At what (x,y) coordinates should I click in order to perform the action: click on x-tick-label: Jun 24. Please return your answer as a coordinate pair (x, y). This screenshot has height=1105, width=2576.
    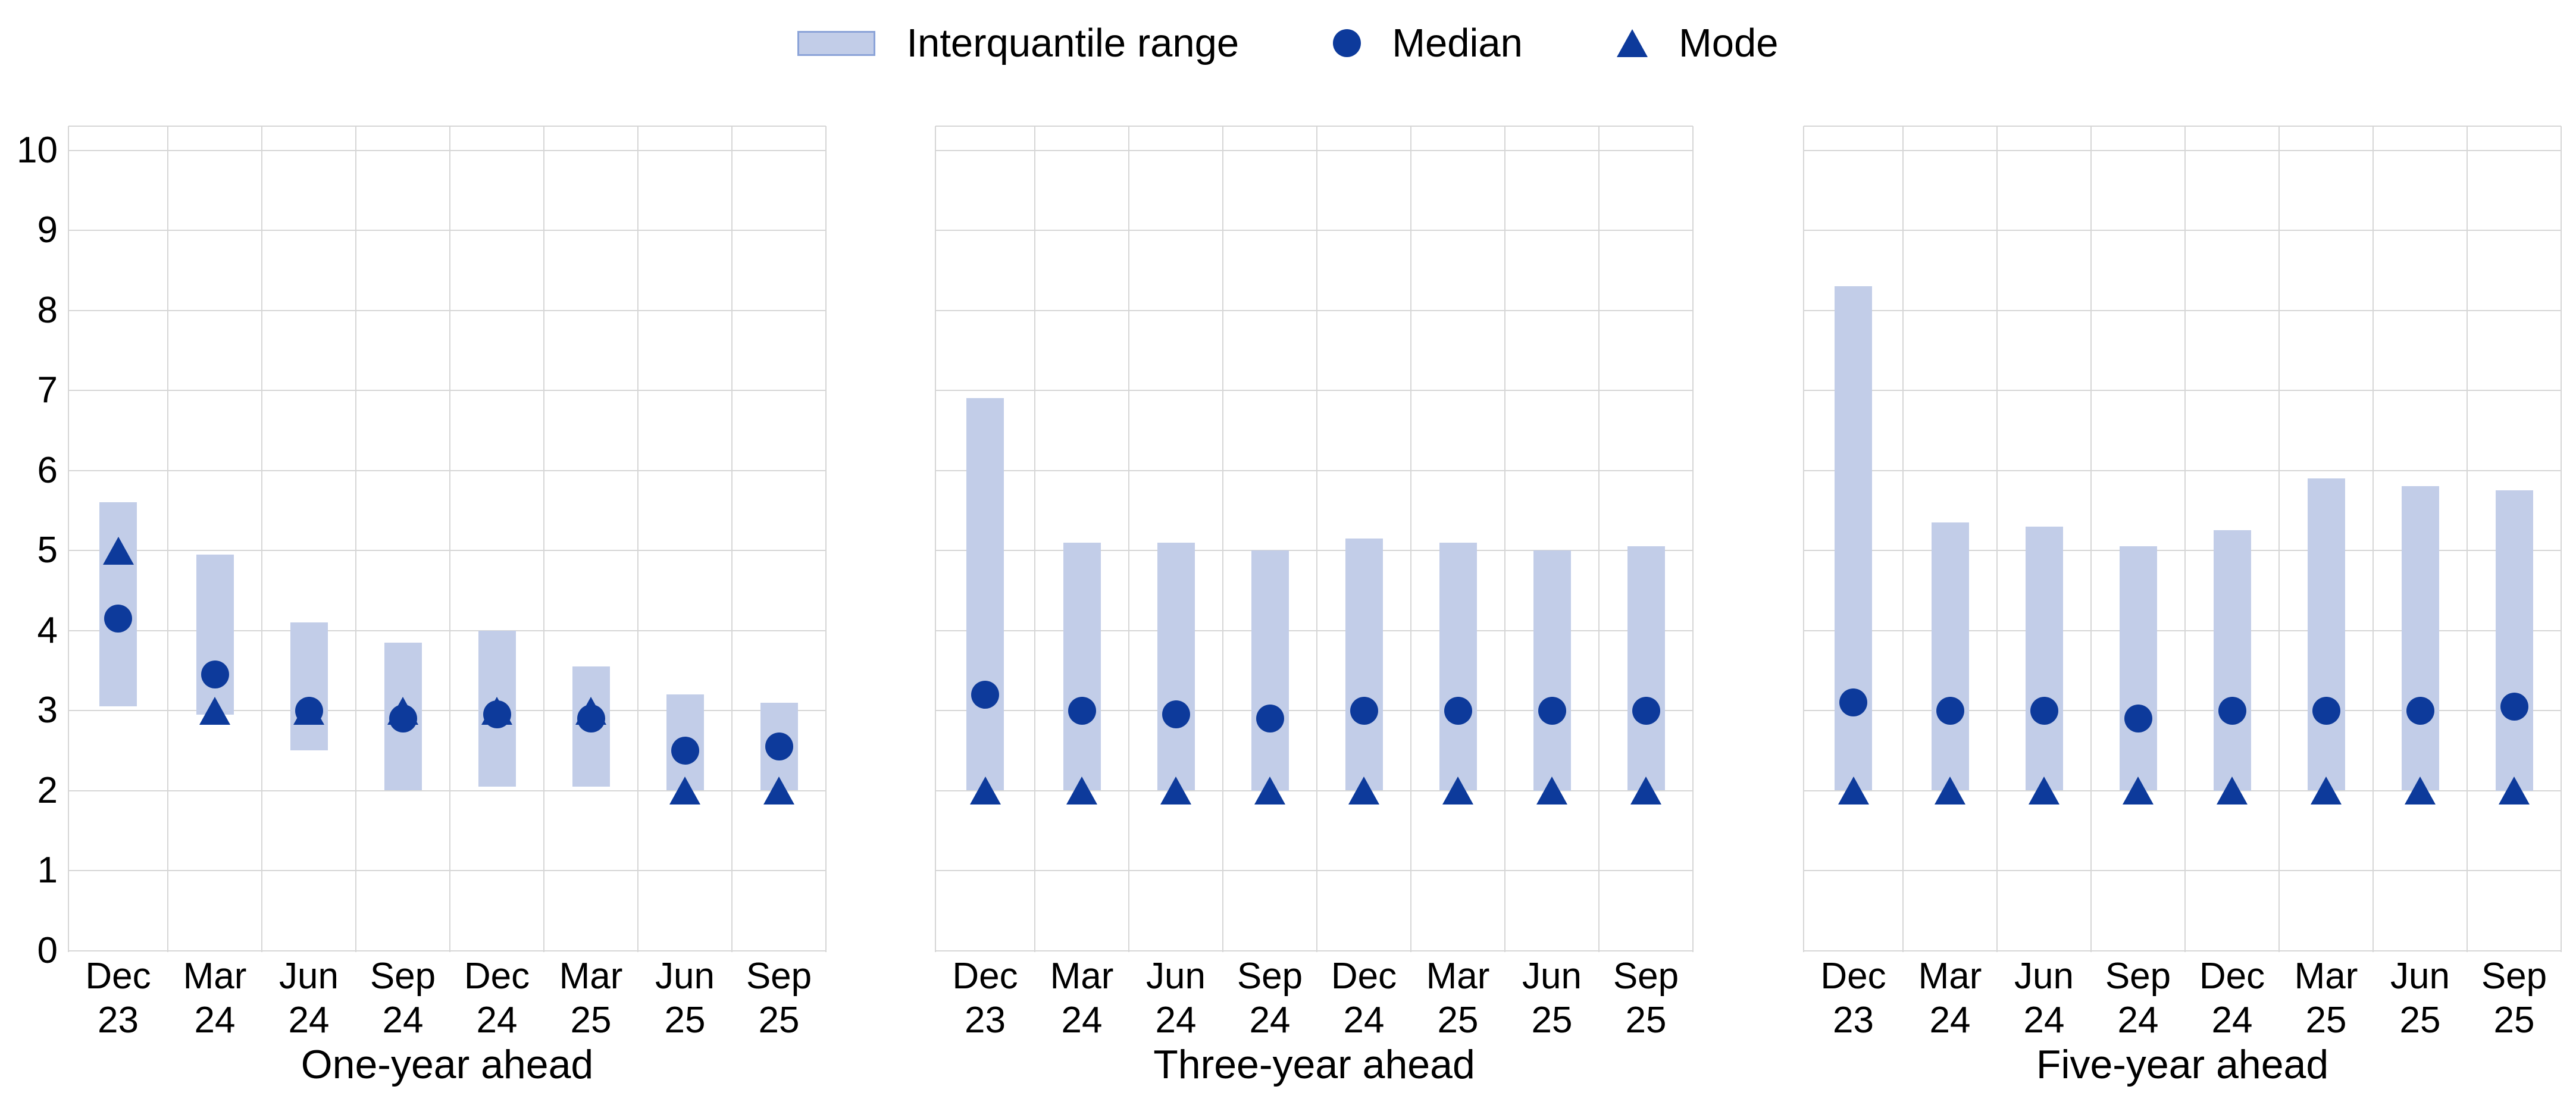
    Looking at the image, I should click on (308, 998).